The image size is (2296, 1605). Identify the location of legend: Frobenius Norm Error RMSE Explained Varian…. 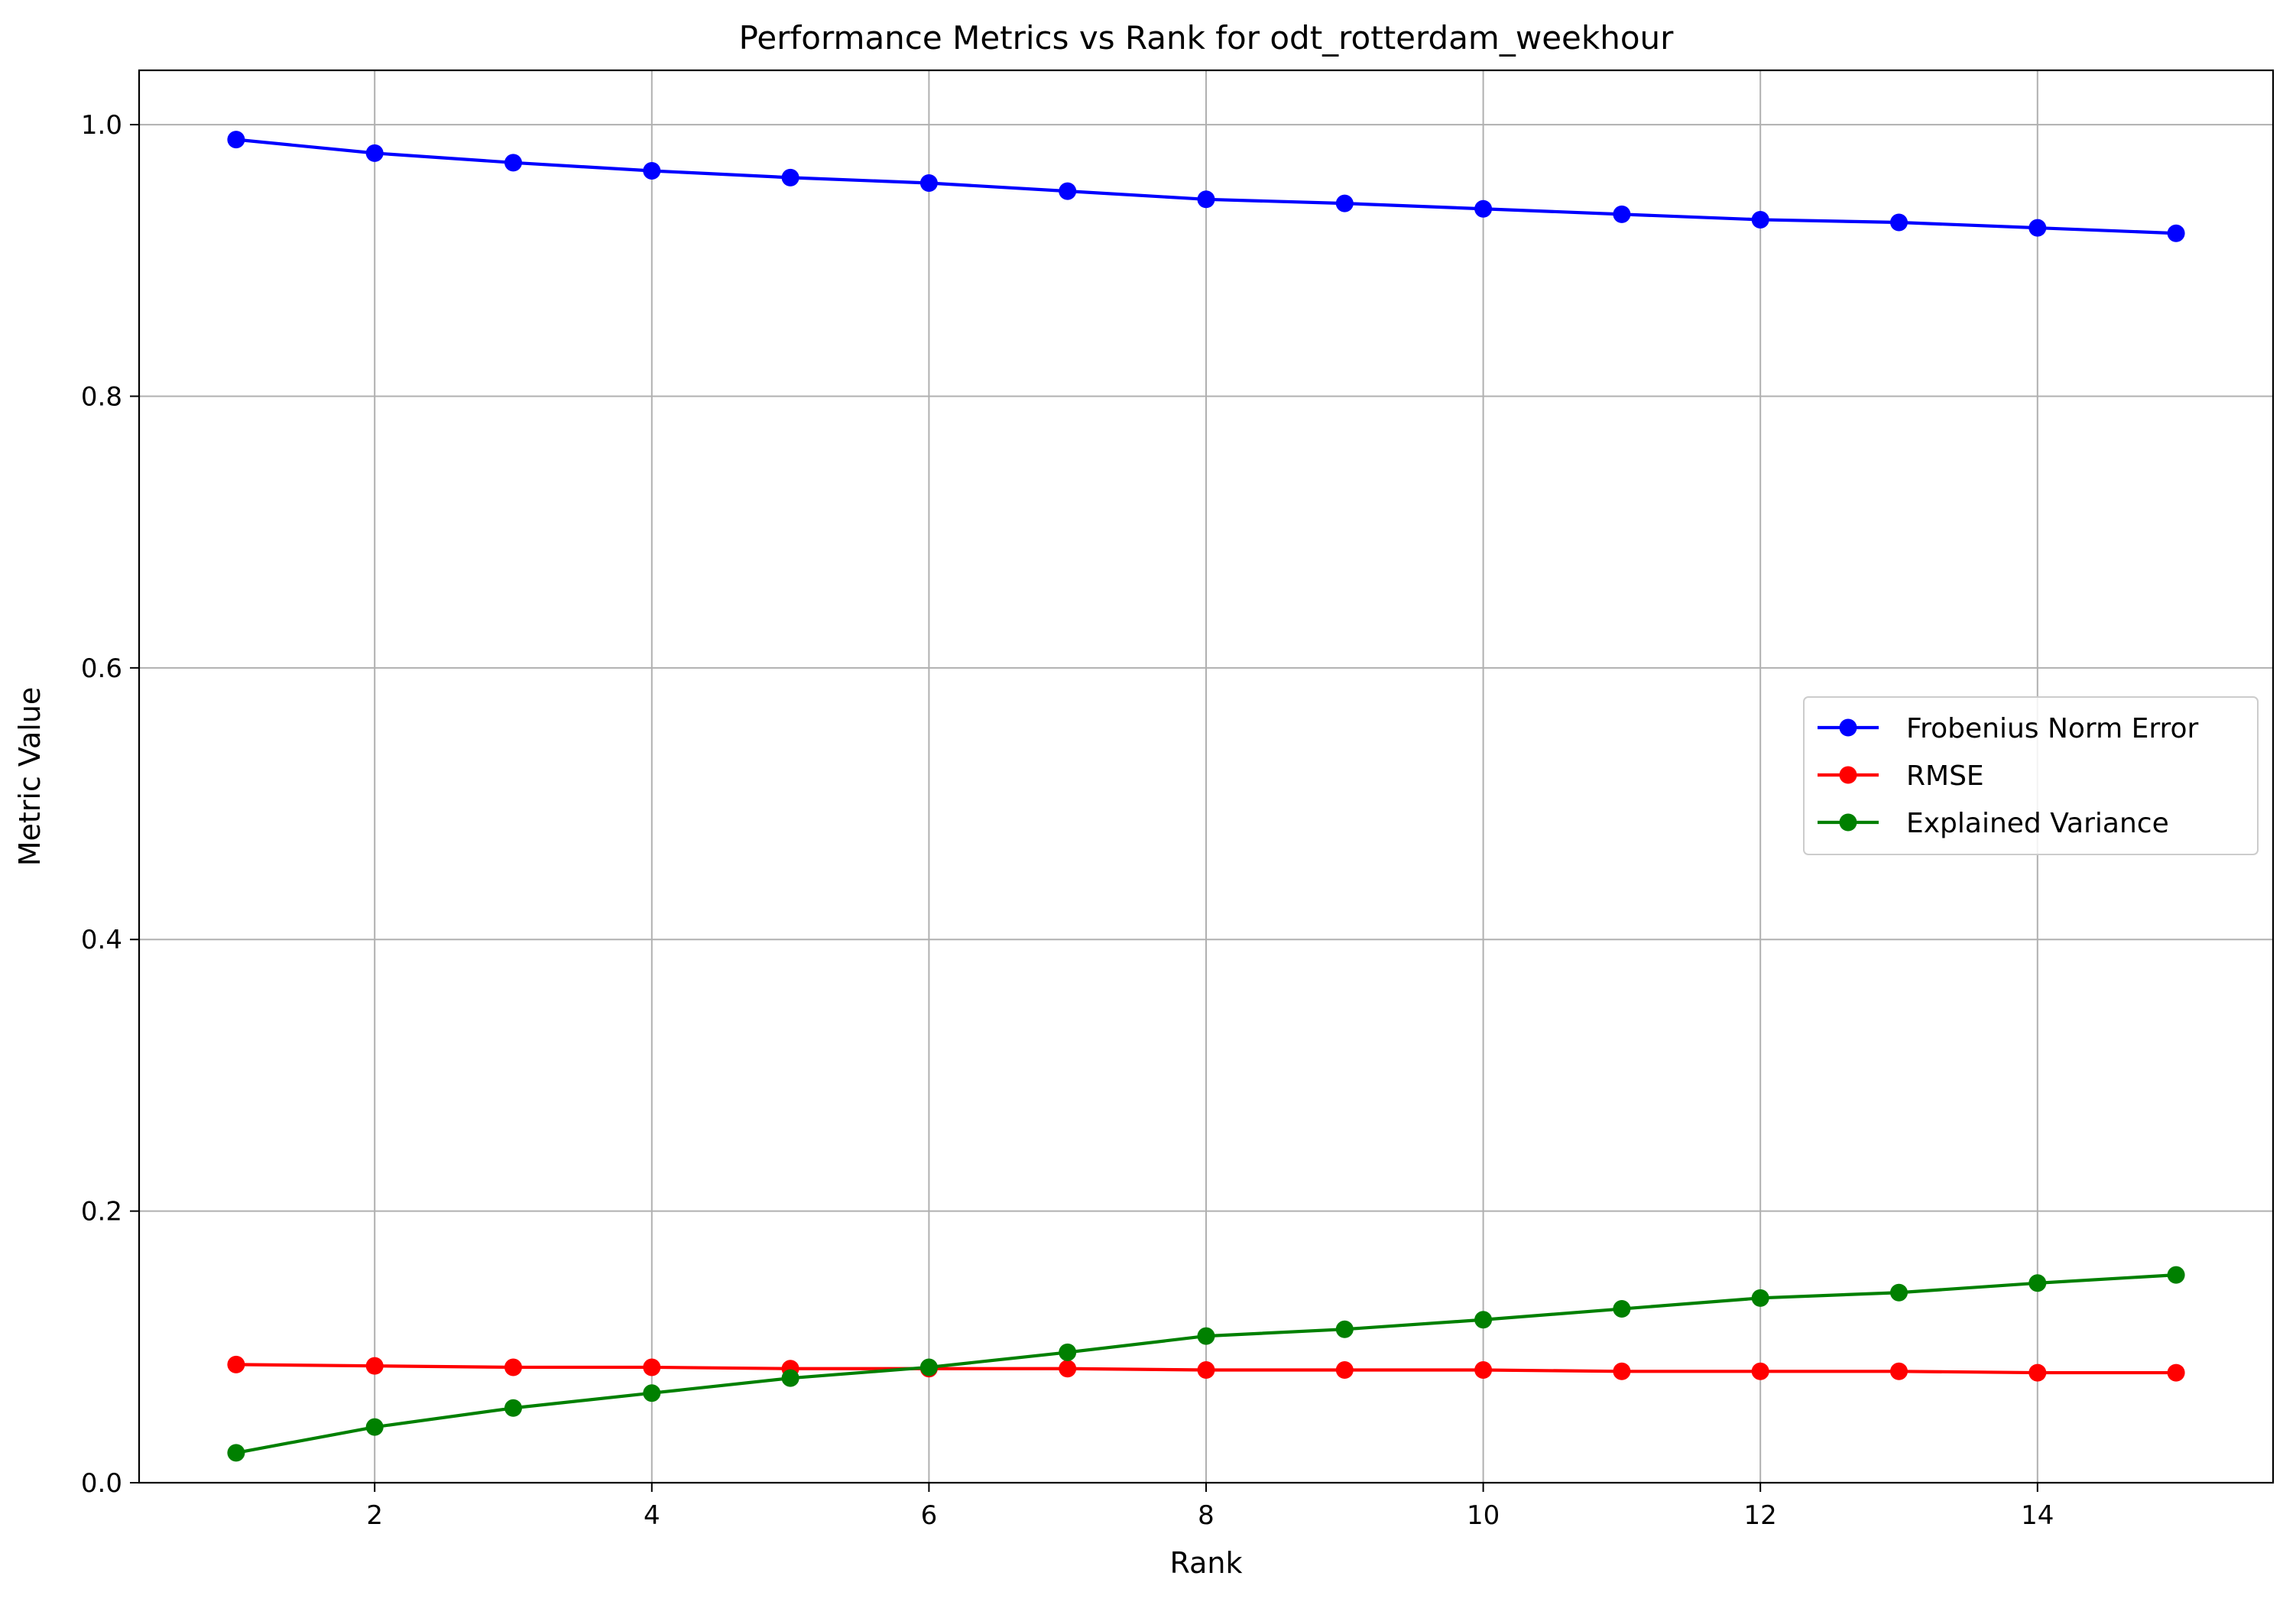
(2031, 775).